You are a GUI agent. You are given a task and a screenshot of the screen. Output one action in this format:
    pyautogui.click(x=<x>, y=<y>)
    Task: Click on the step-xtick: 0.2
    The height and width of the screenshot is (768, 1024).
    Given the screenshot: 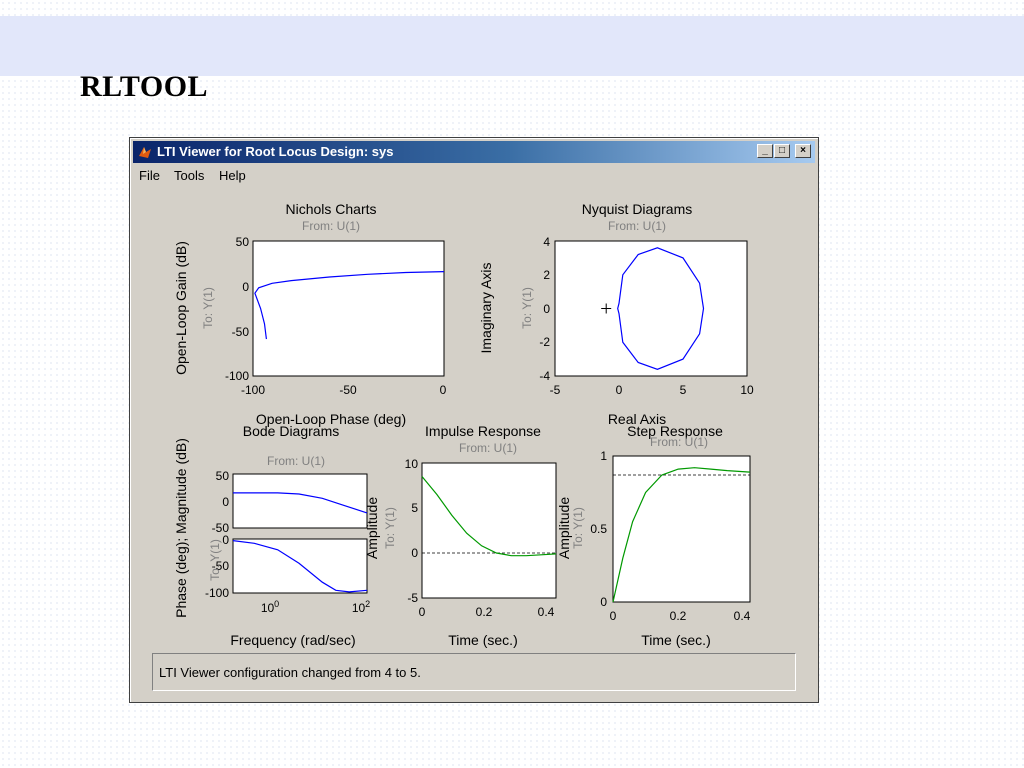 What is the action you would take?
    pyautogui.click(x=678, y=616)
    